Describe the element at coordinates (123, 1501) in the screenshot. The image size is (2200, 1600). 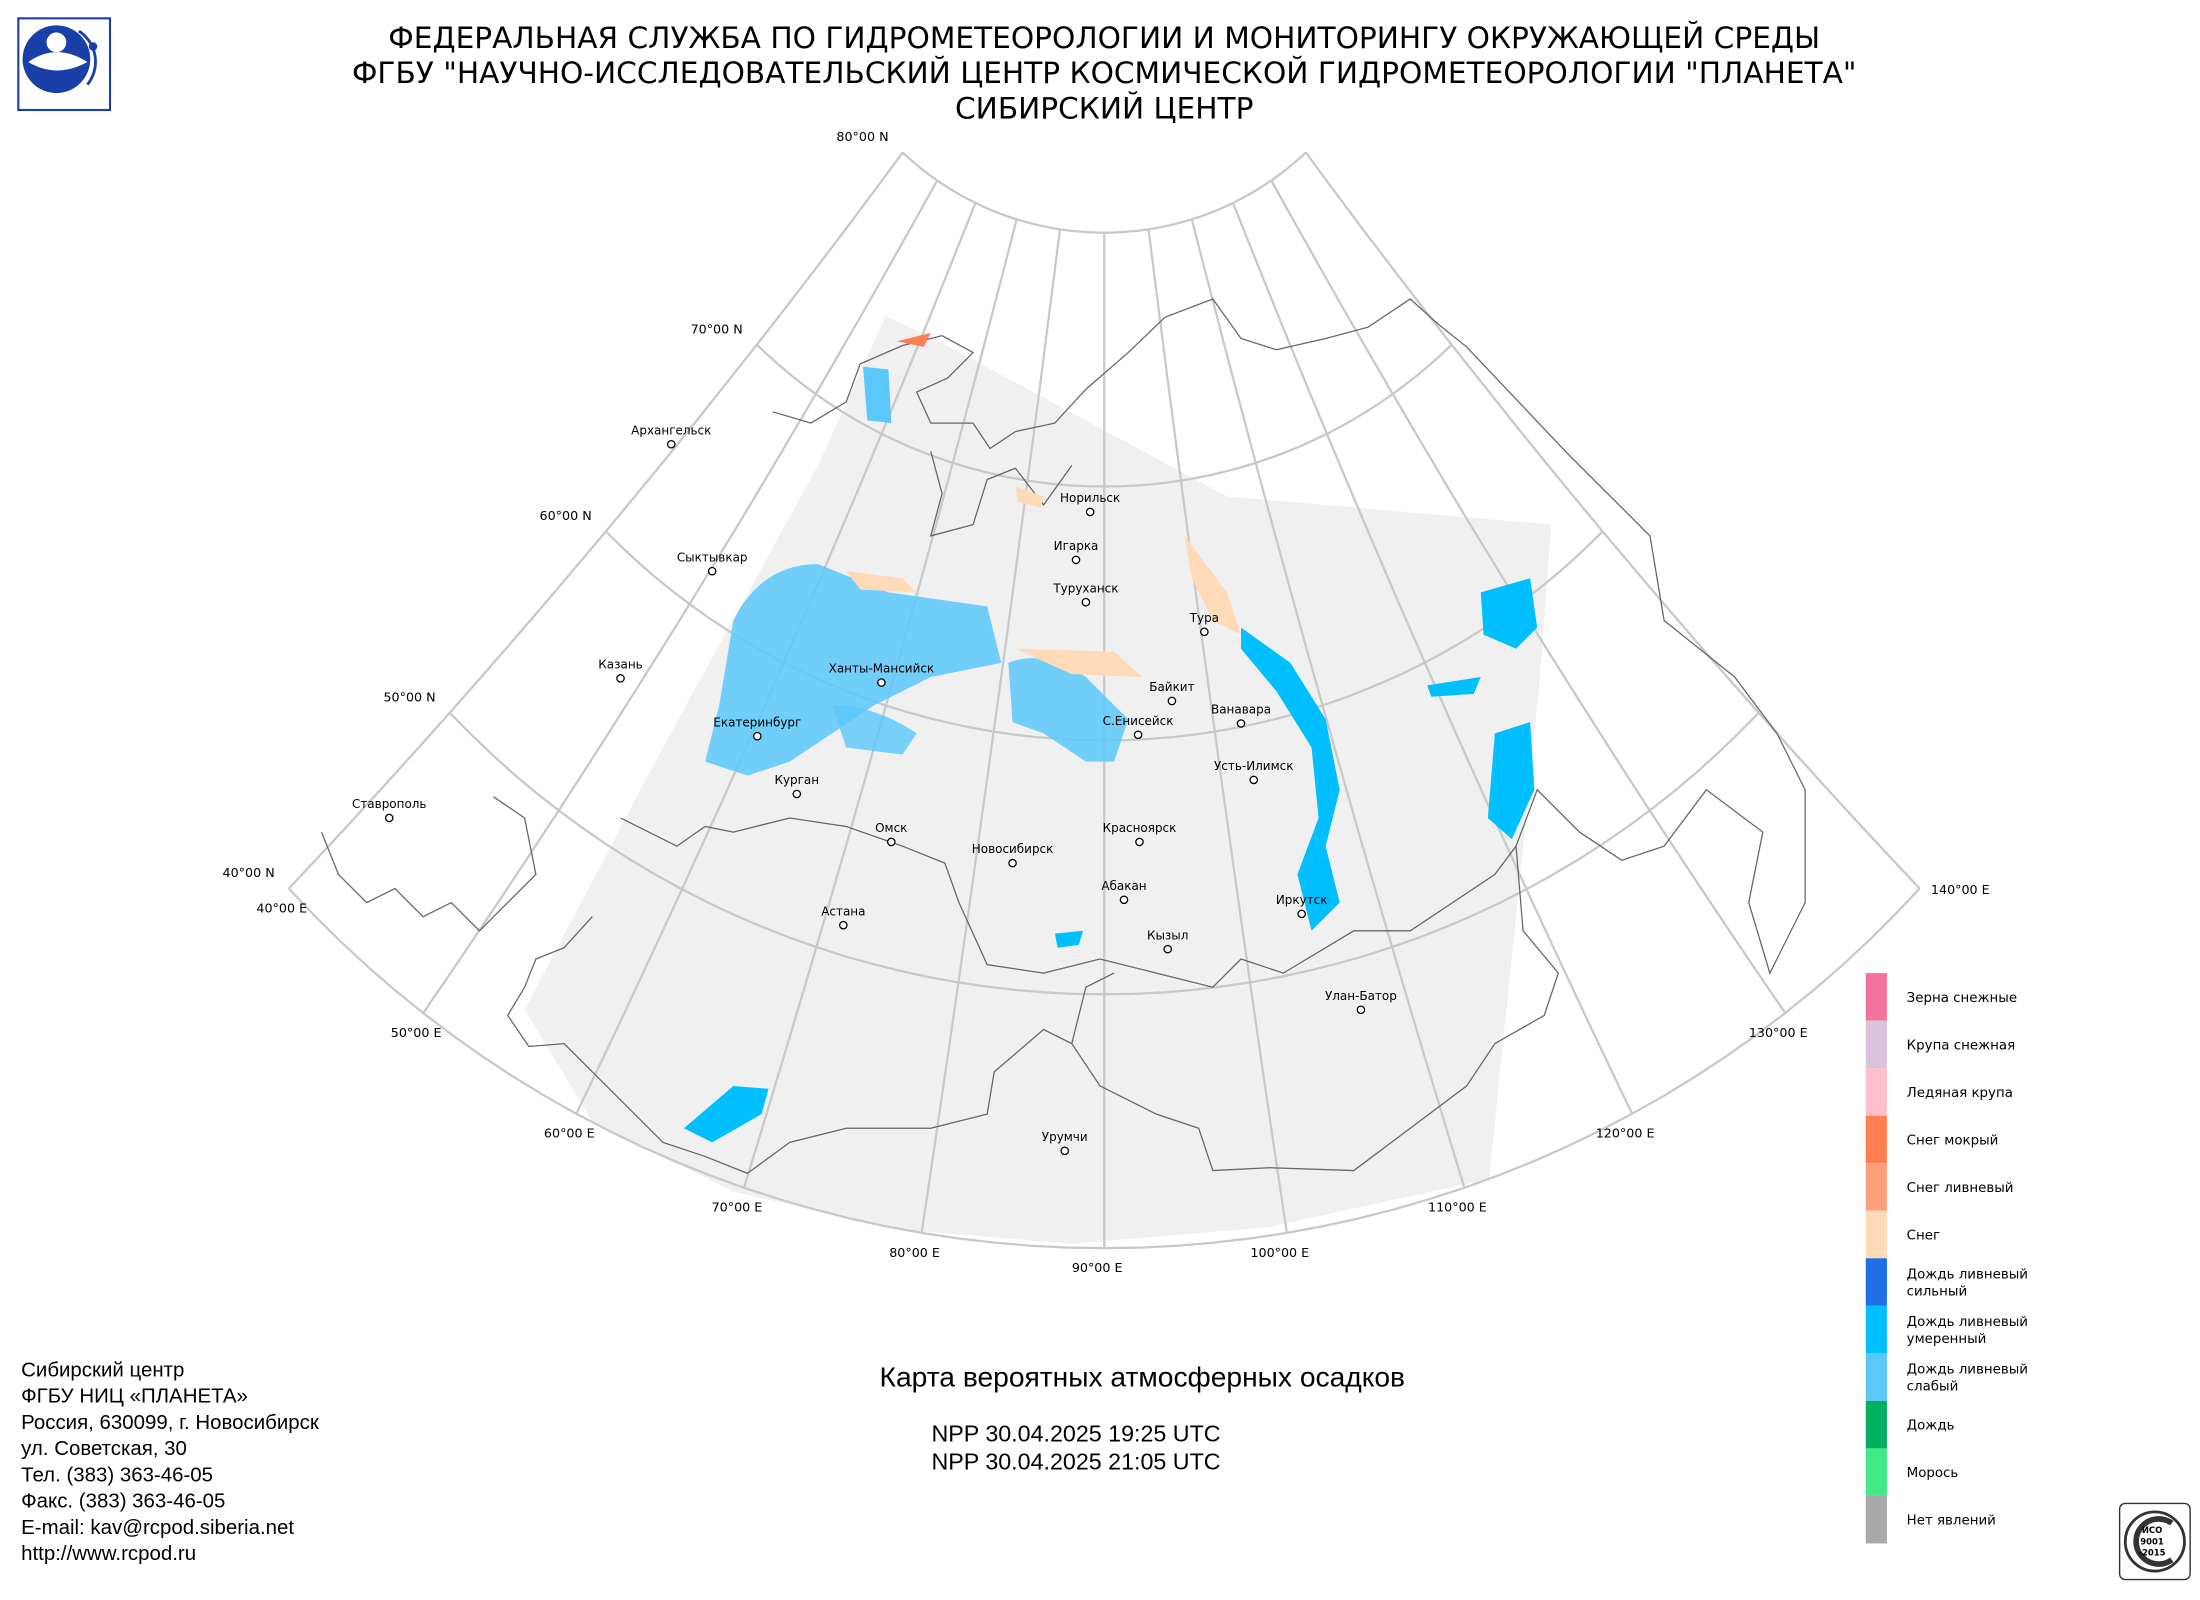
I see `address-line: Факс. (383) 363-46-05` at that location.